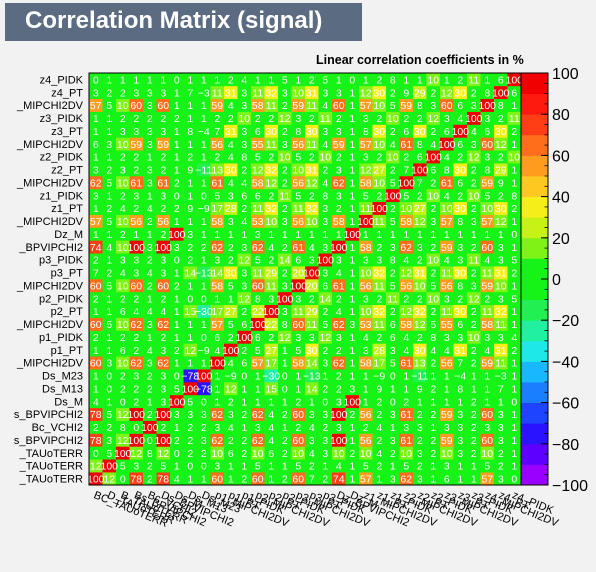 Image resolution: width=596 pixels, height=572 pixels. I want to click on cell-value-label: 100, so click(447, 145).